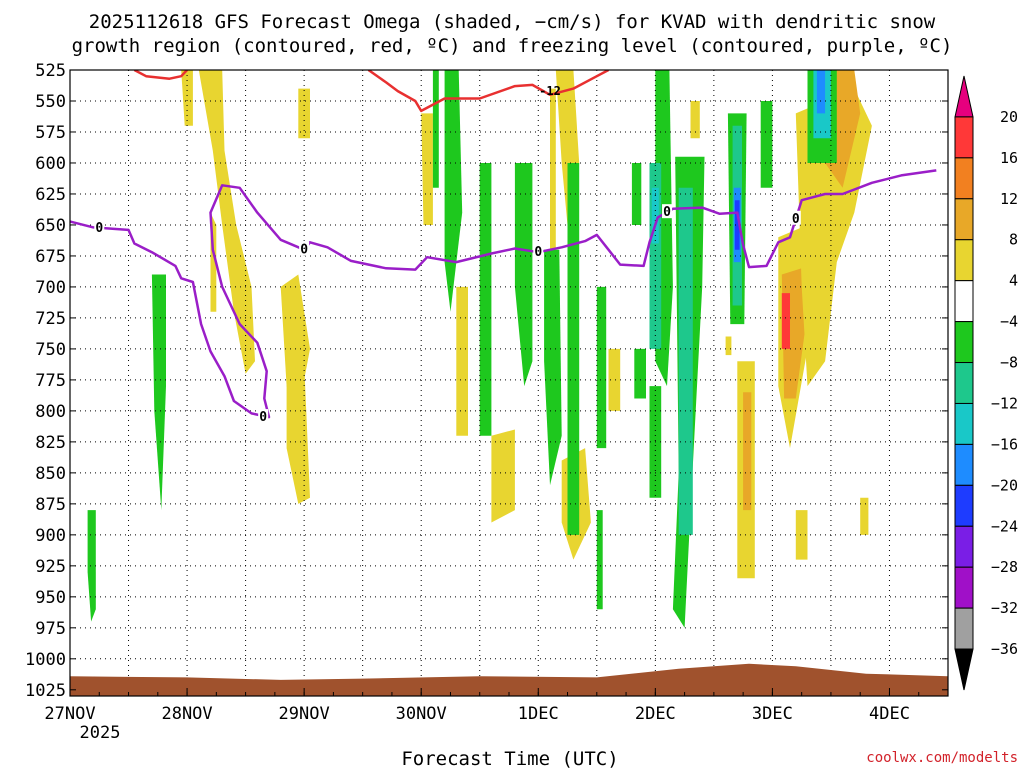 The height and width of the screenshot is (768, 1024). What do you see at coordinates (1004, 444) in the screenshot?
I see `colorbar-label: −16` at bounding box center [1004, 444].